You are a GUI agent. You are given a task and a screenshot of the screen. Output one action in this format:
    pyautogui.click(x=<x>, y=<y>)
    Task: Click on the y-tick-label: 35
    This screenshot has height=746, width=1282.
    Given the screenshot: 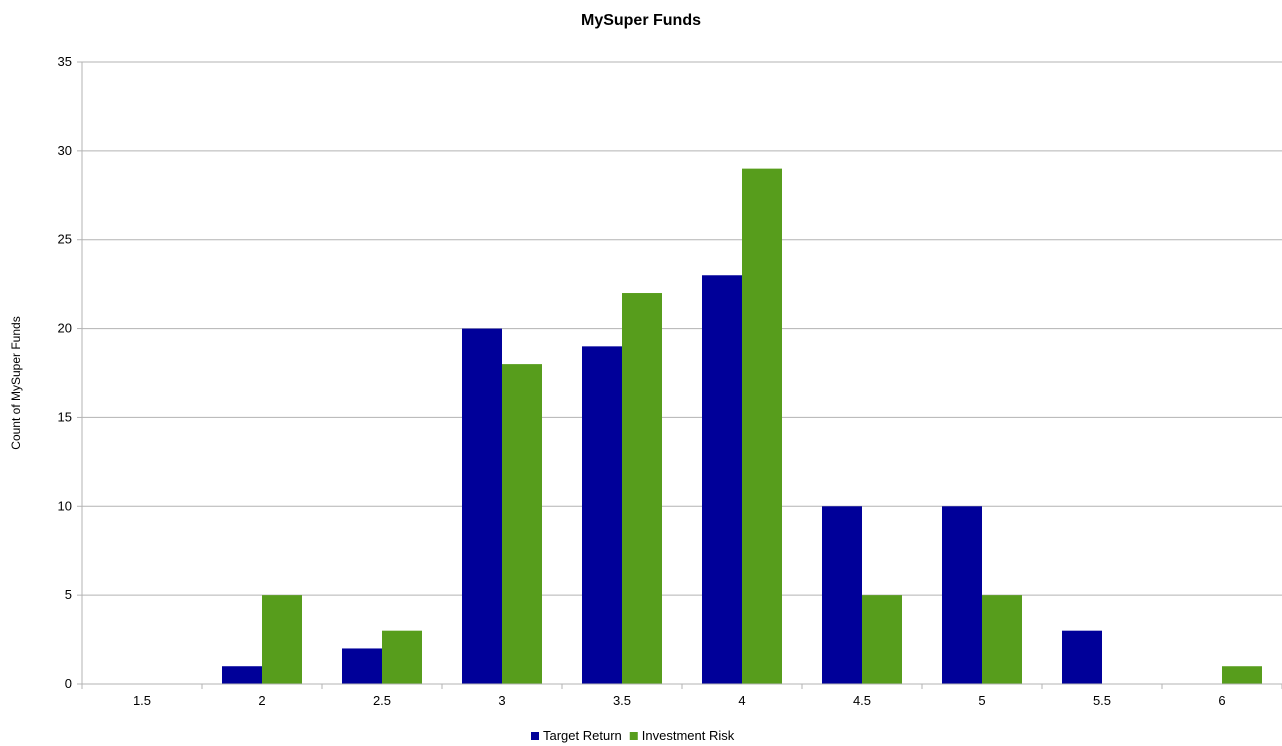 What is the action you would take?
    pyautogui.click(x=65, y=61)
    